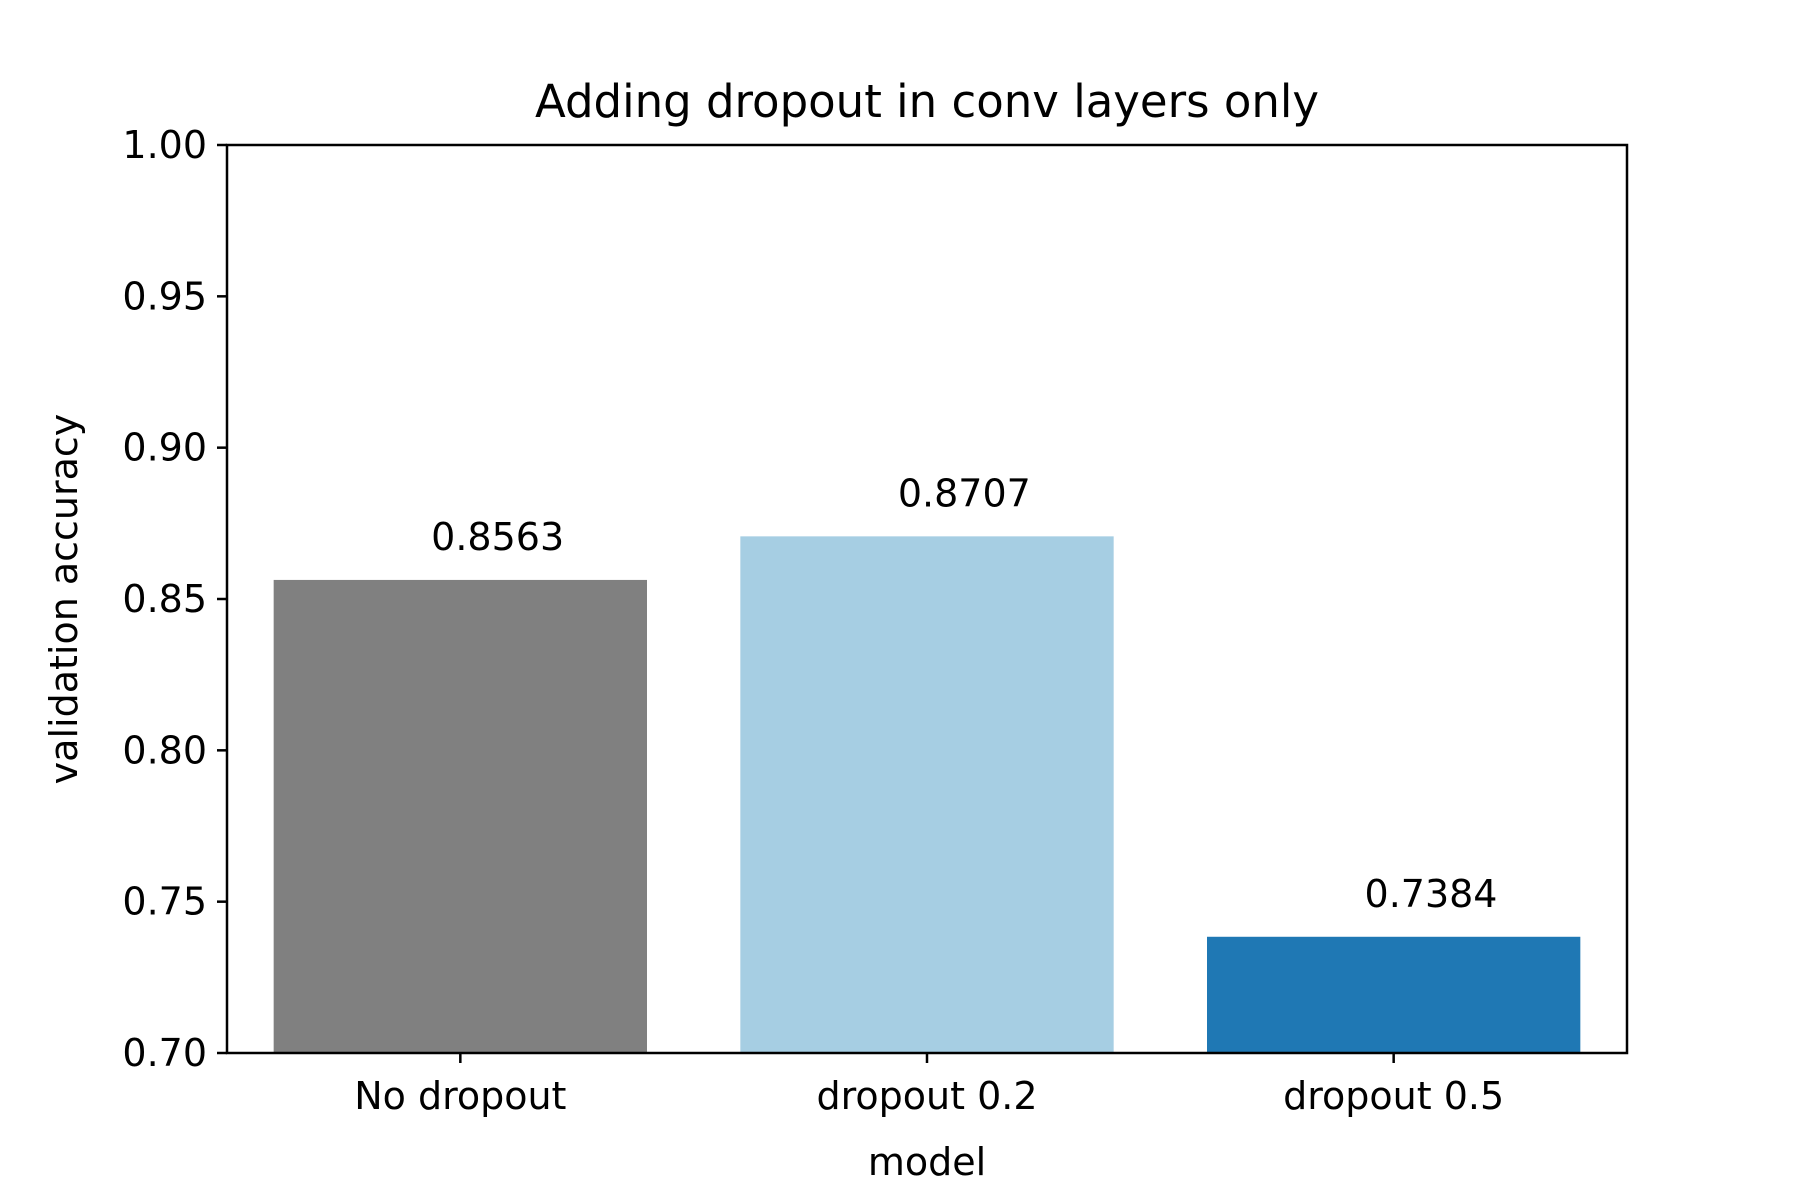 The image size is (1800, 1200). Describe the element at coordinates (164, 145) in the screenshot. I see `y-tick-label: 1.00` at that location.